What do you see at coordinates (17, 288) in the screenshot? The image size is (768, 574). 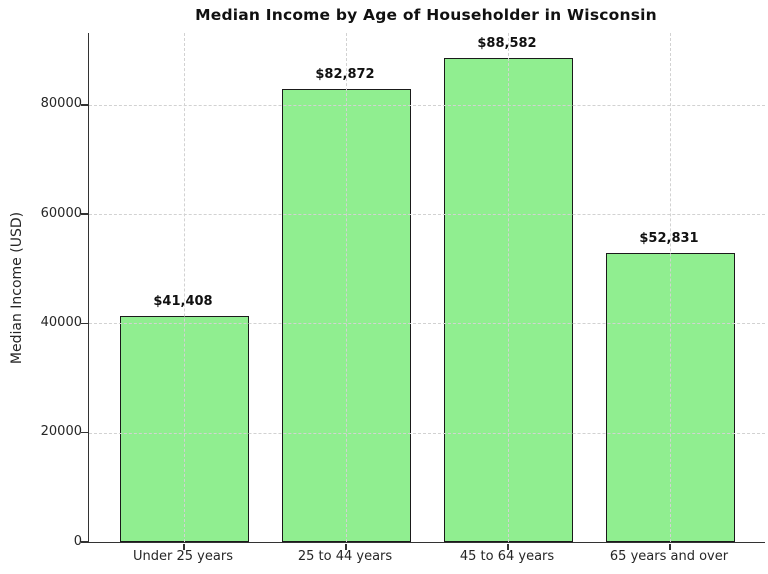 I see `y-axis-label: Median Income (USD)` at bounding box center [17, 288].